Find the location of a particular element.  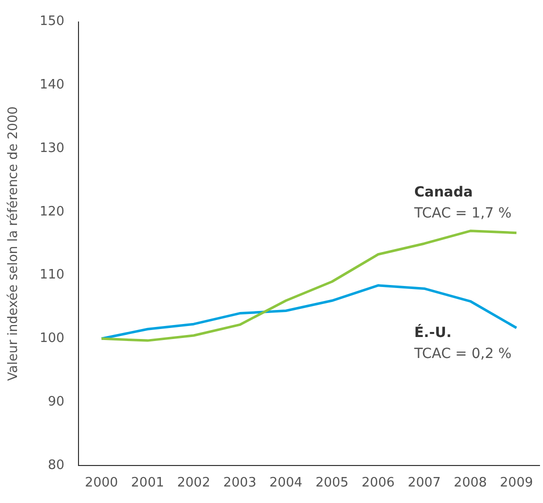

text: Canada is located at coordinates (443, 192).